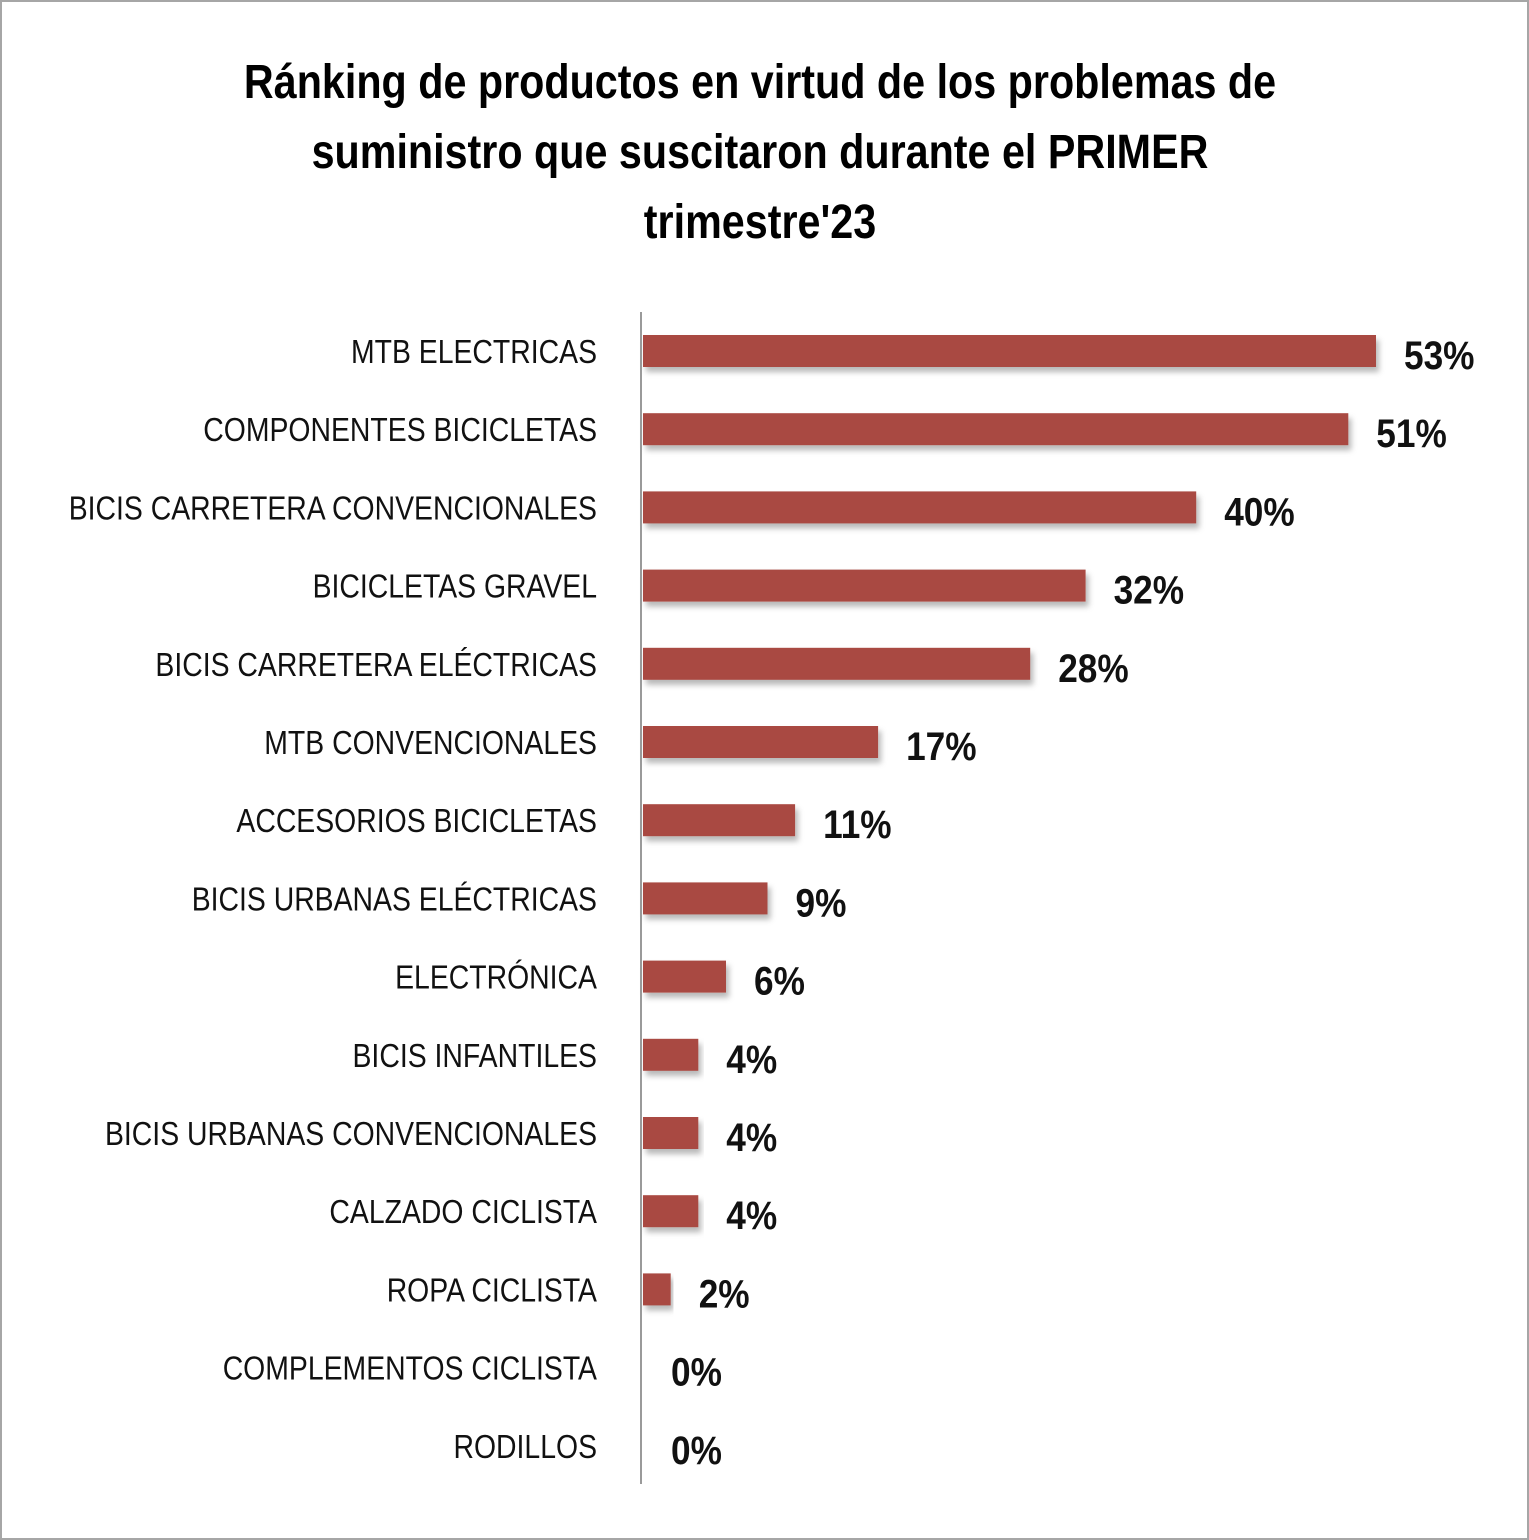 The image size is (1529, 1540). I want to click on value-label-3: 32%, so click(1149, 591).